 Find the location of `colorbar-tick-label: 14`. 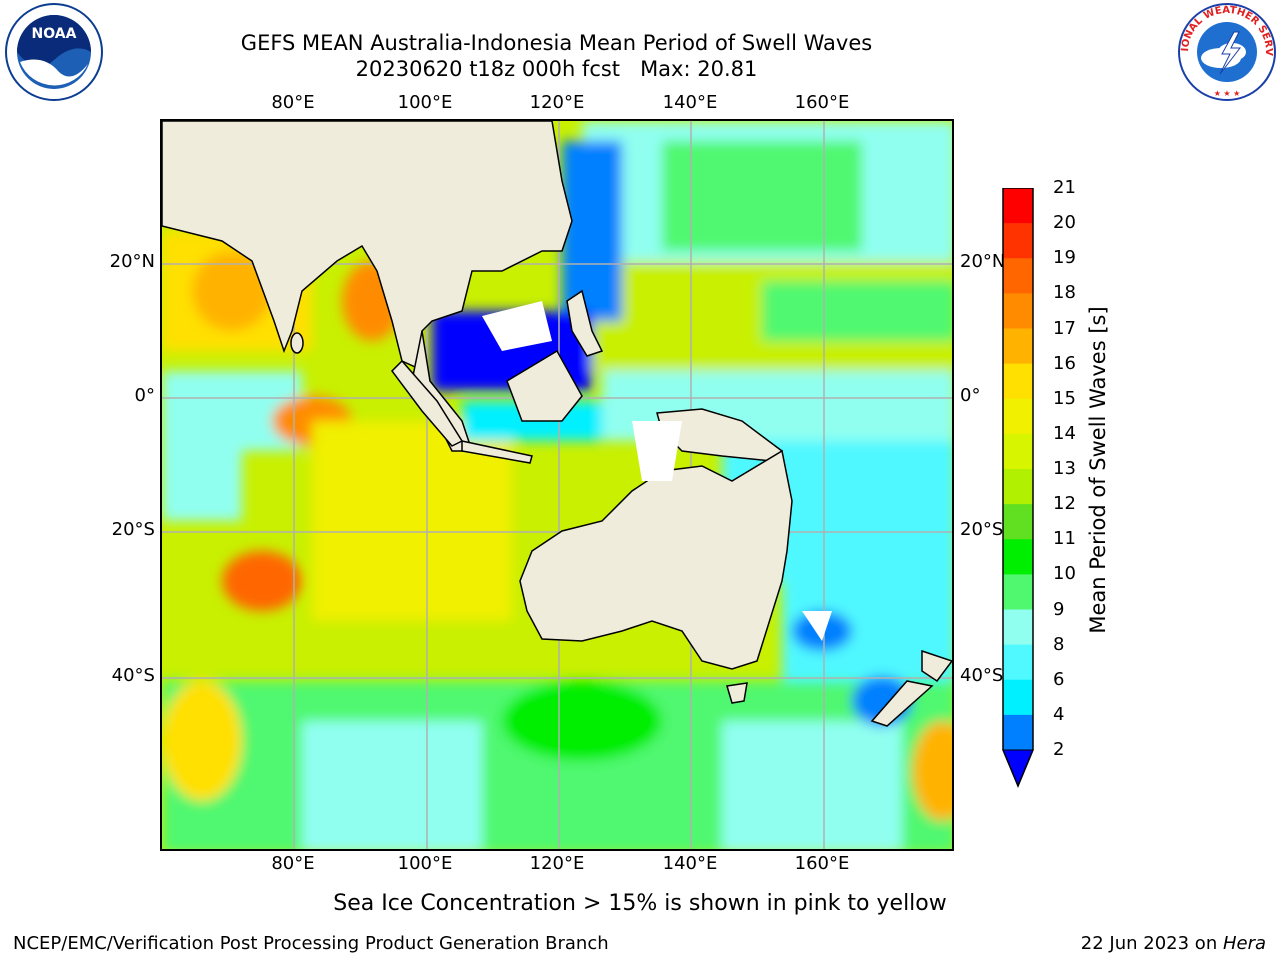

colorbar-tick-label: 14 is located at coordinates (1064, 433).